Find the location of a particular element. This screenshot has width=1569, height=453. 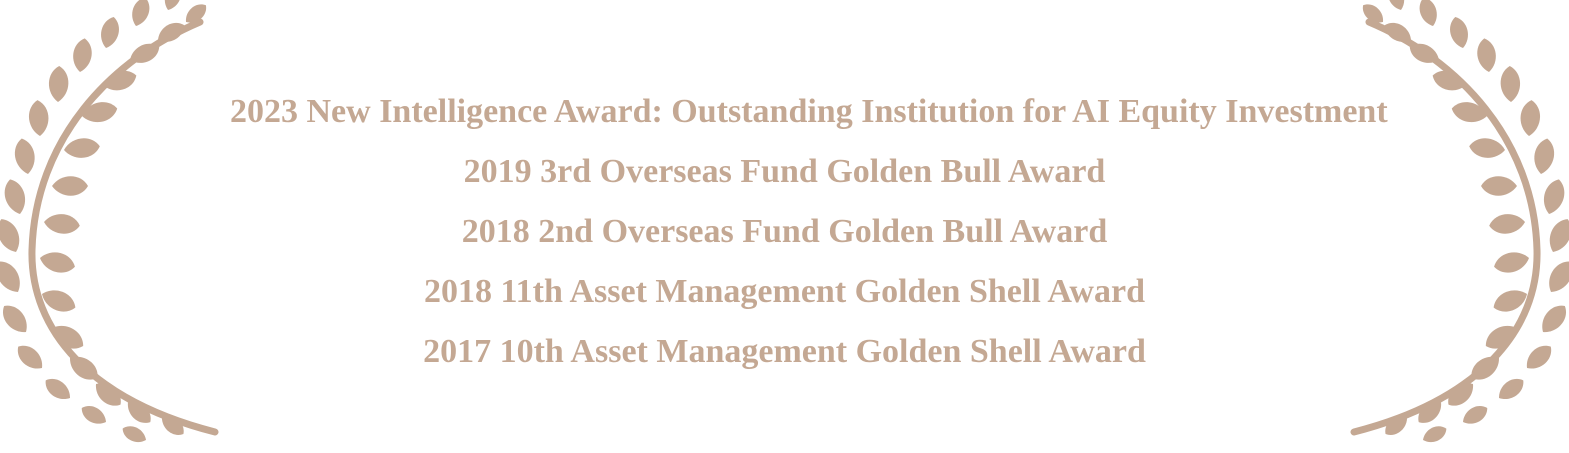

award-item: 2019 3rd Overseas Fund Golden Bull Award is located at coordinates (784, 171).